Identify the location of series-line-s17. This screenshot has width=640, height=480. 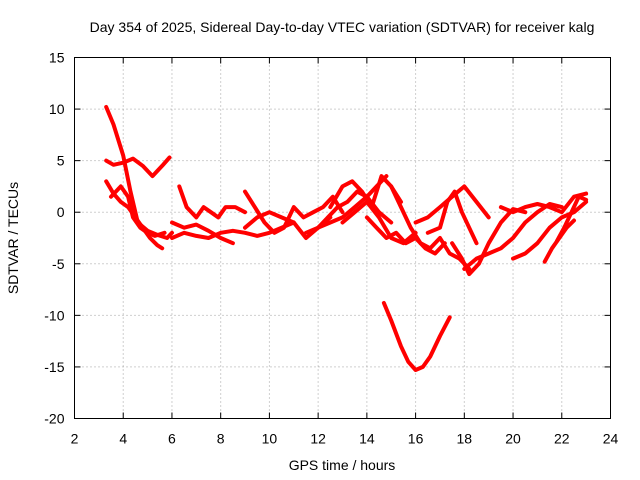
(452, 217).